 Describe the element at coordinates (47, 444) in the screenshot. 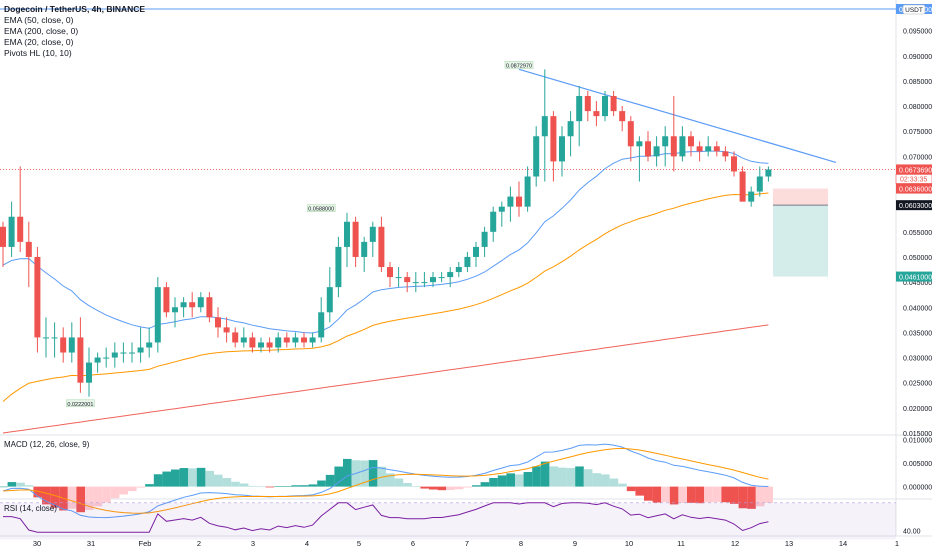

I see `macd-title: MACD (12, 26, close, 9)` at that location.